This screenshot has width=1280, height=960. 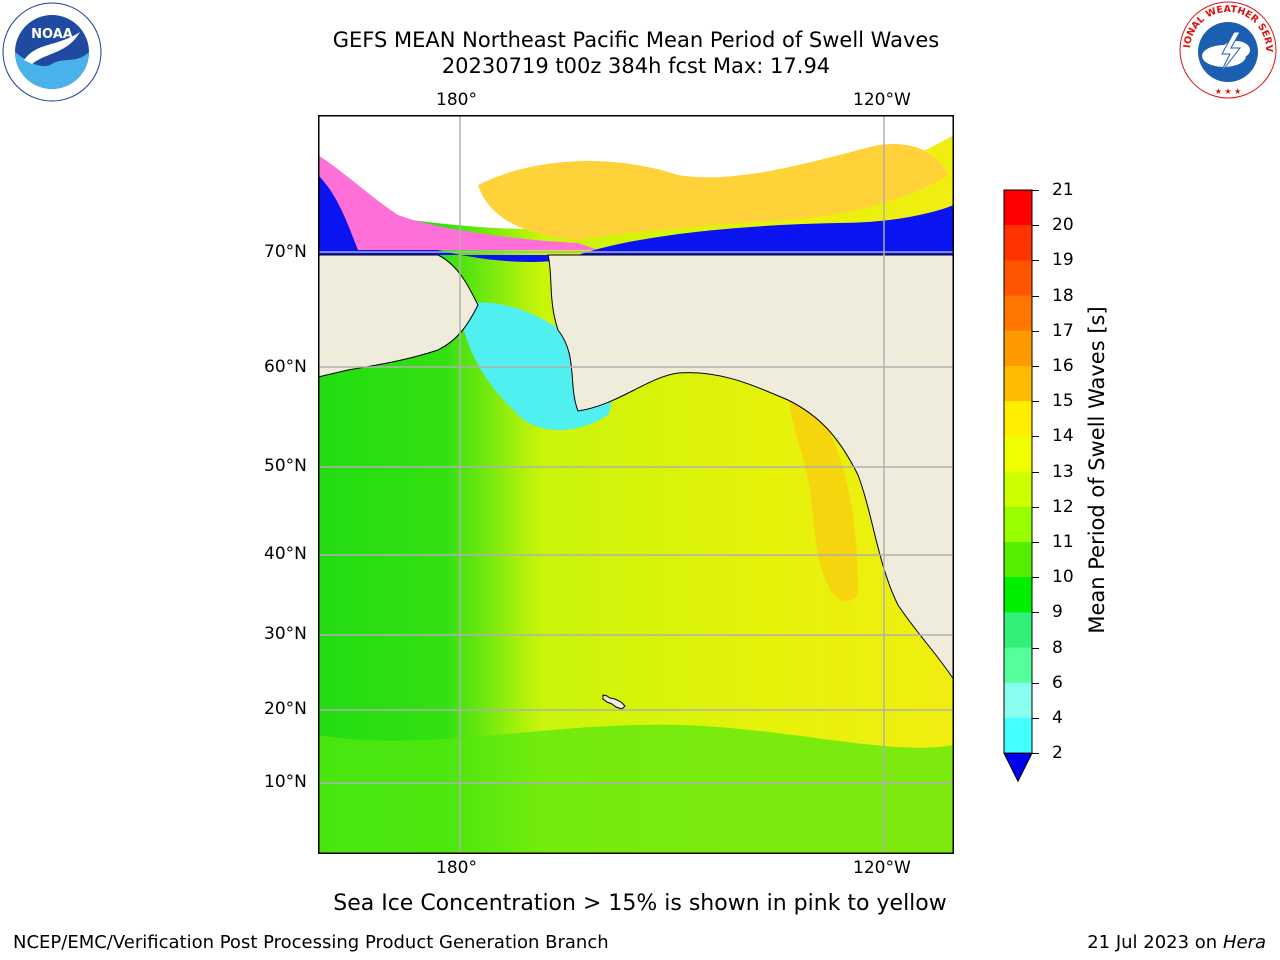 I want to click on nws-logo: NATIONAL WEATHER SERVICE ★ ★ ★, so click(x=1227, y=49).